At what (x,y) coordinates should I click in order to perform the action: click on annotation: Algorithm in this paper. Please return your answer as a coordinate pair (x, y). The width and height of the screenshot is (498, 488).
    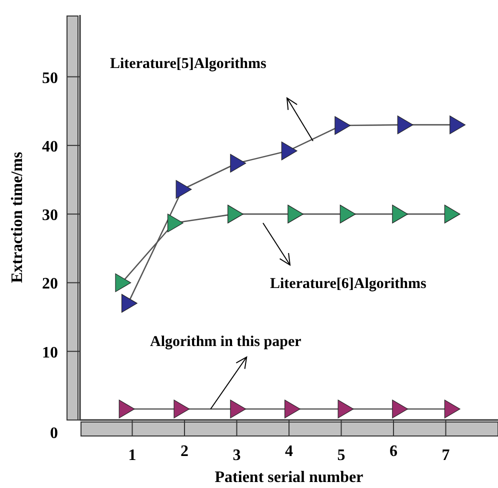
    Looking at the image, I should click on (226, 342).